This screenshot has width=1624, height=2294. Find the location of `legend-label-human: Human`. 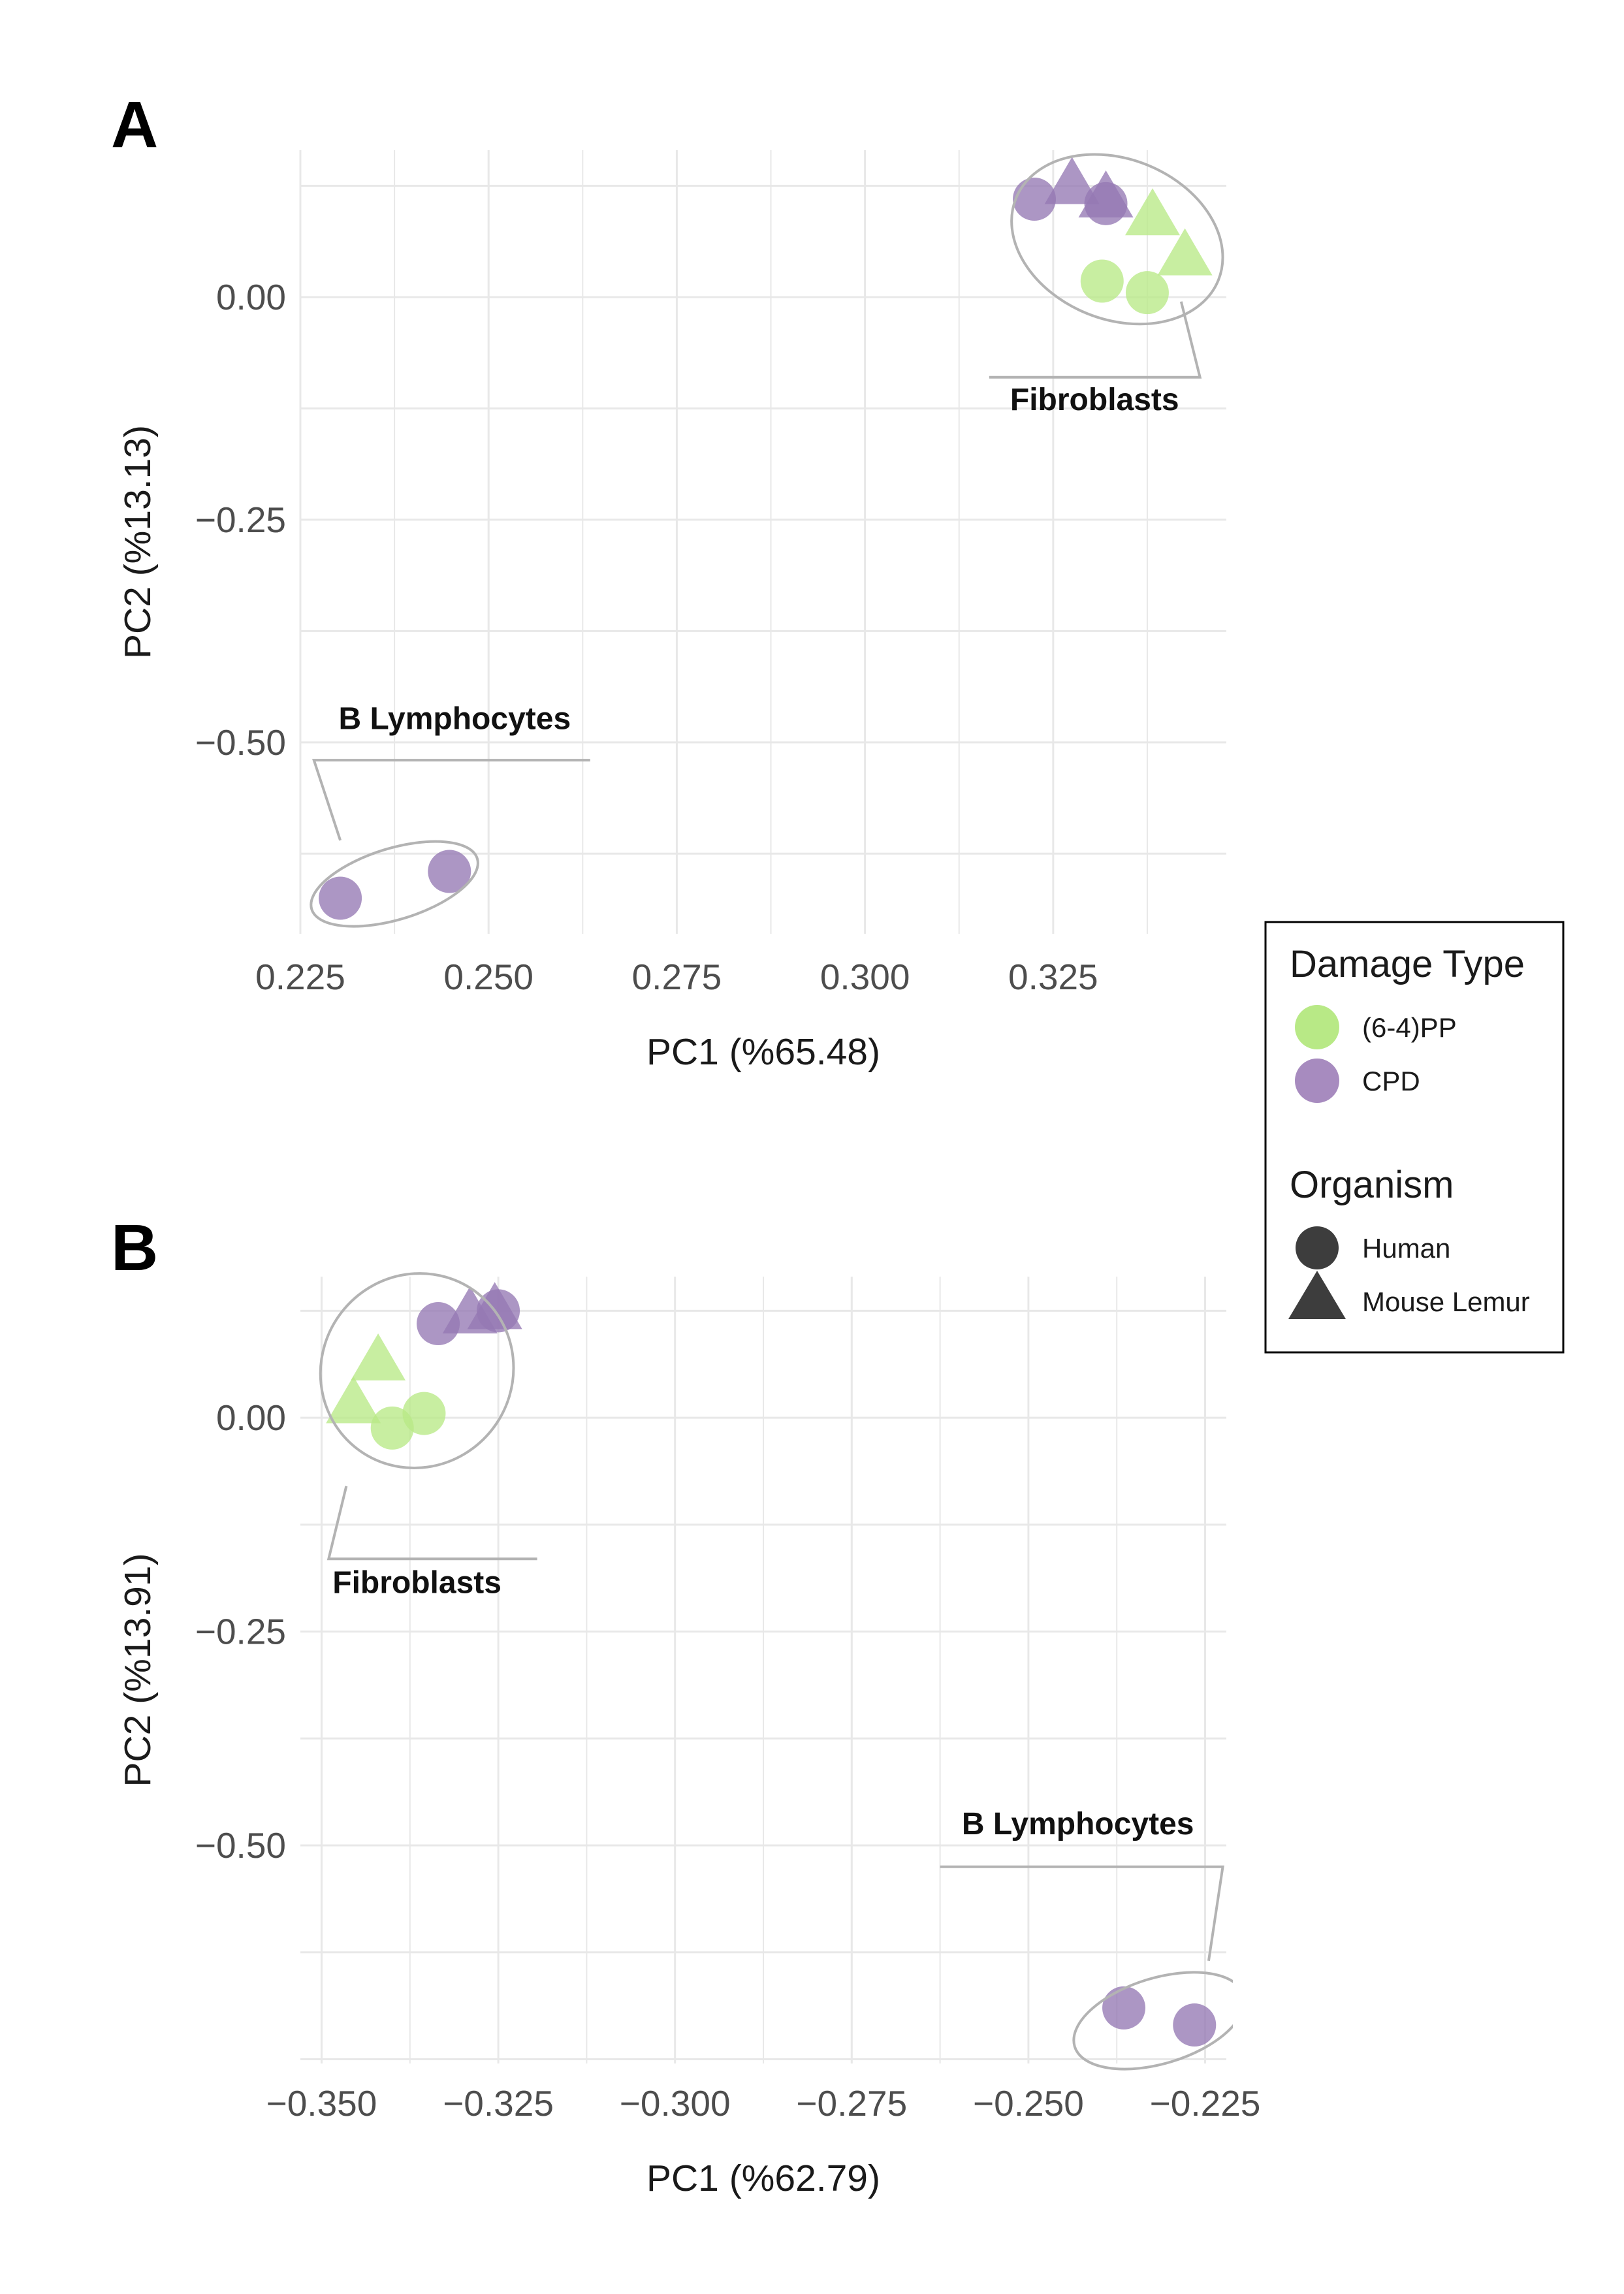

legend-label-human: Human is located at coordinates (1406, 1248).